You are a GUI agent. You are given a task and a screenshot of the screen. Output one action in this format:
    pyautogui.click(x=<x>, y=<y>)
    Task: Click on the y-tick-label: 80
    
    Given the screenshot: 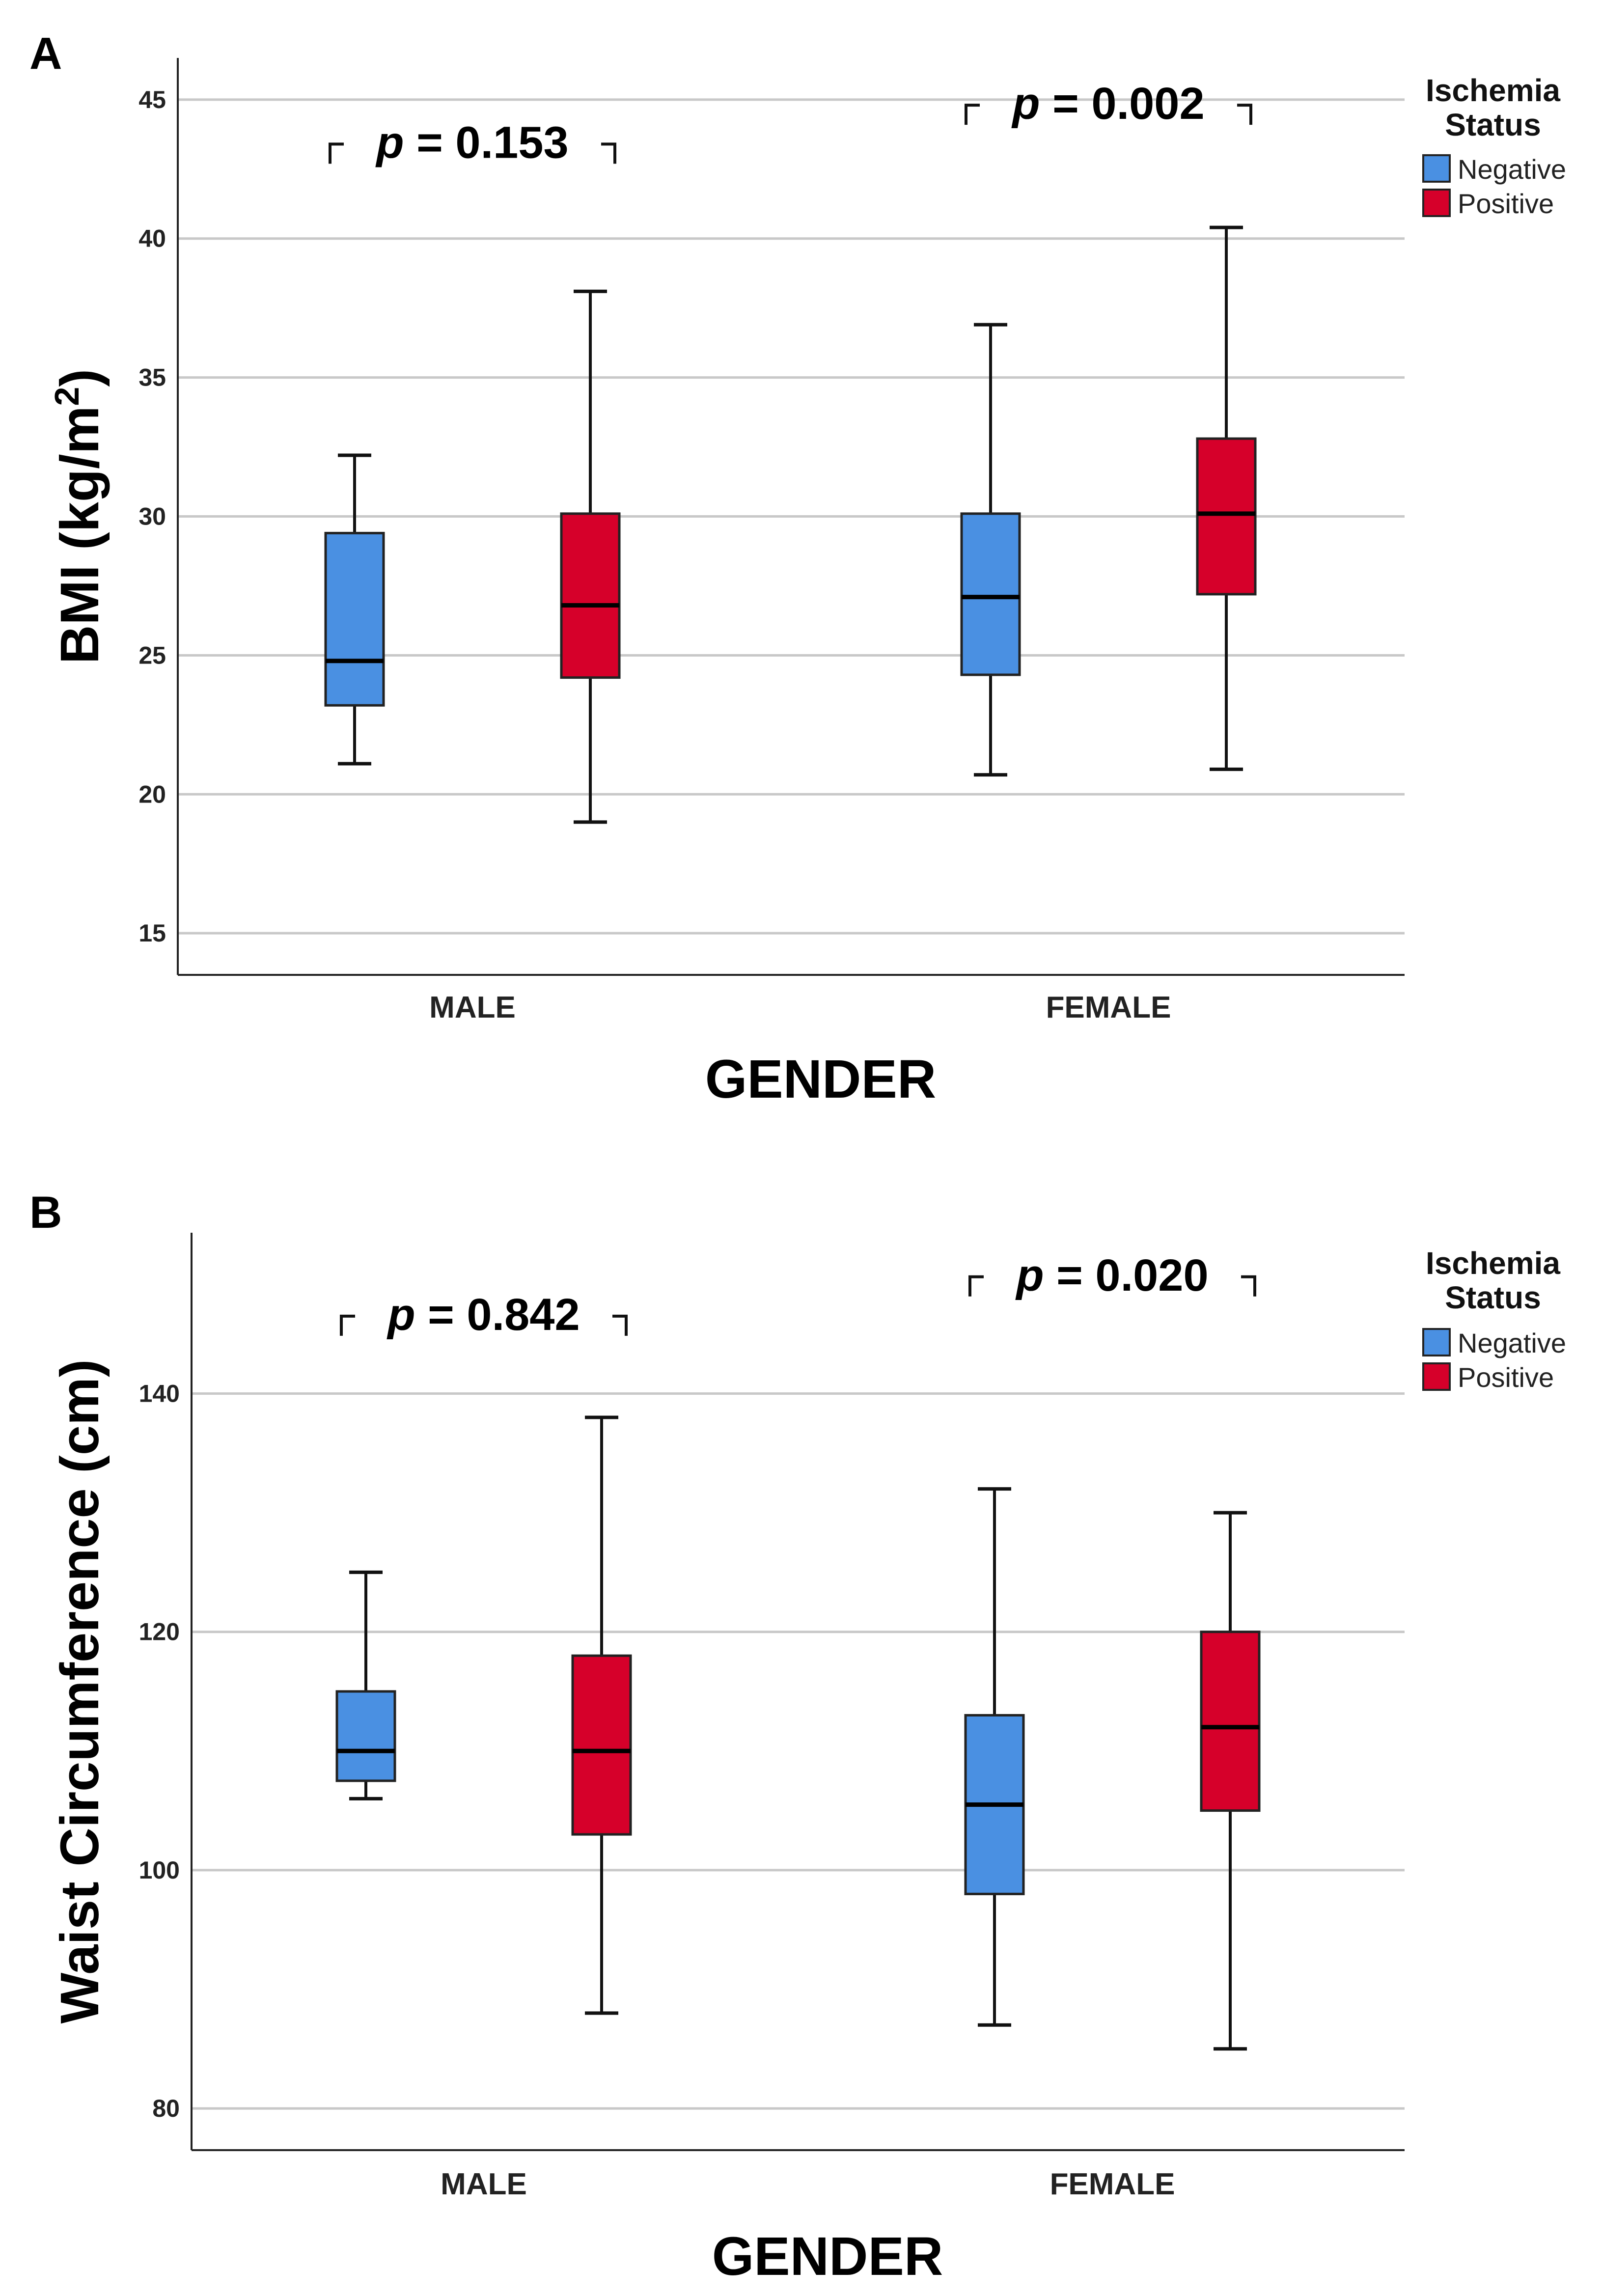 What is the action you would take?
    pyautogui.click(x=166, y=2109)
    